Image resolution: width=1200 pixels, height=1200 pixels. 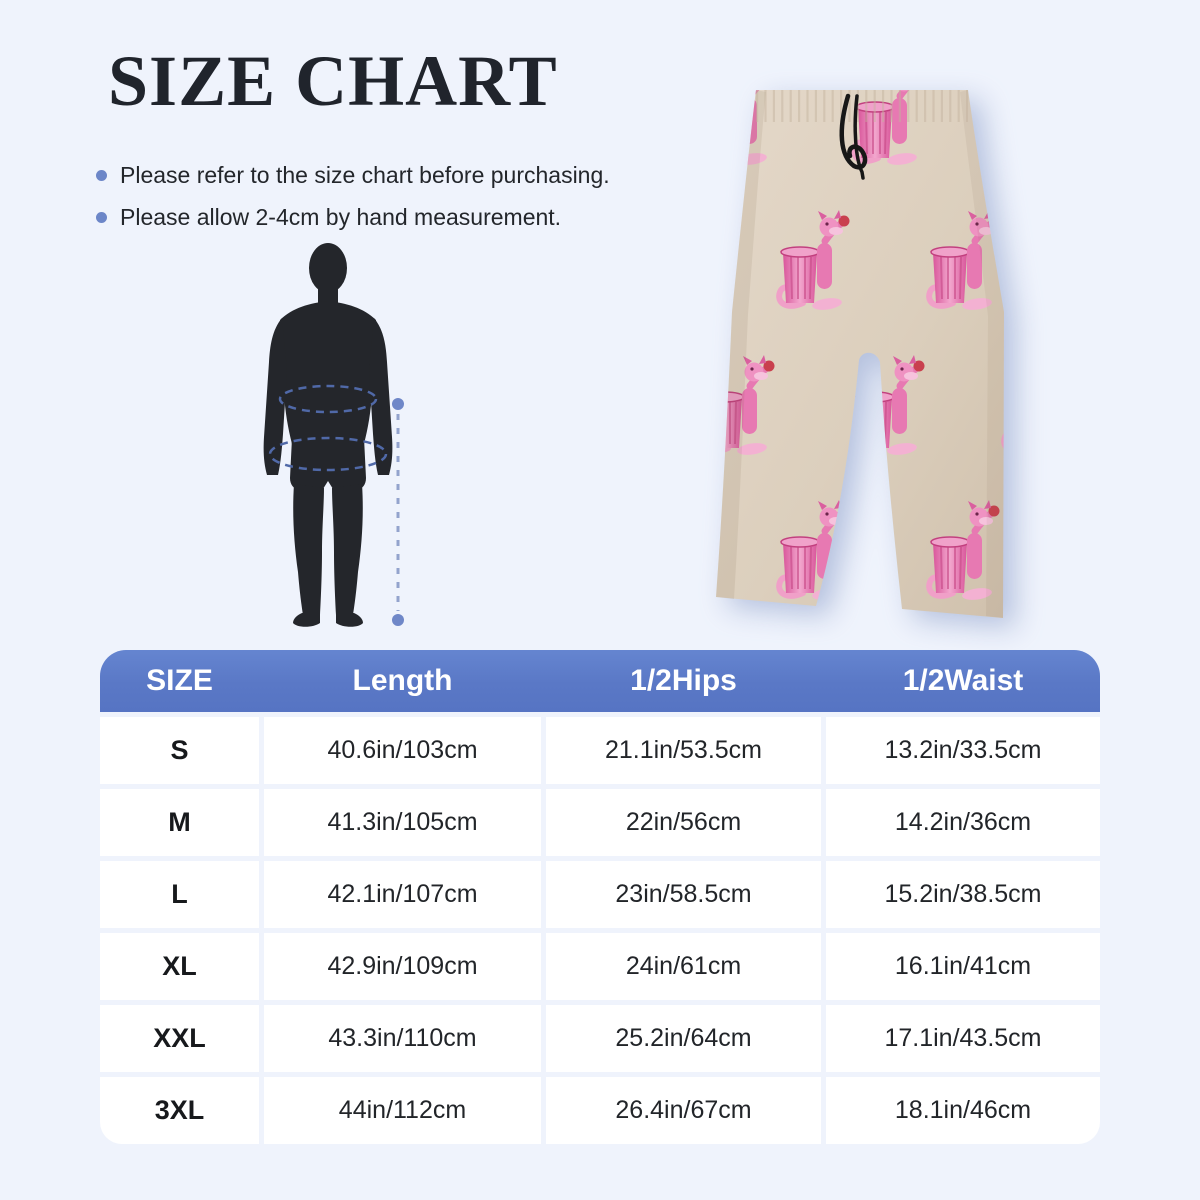 What do you see at coordinates (683, 966) in the screenshot?
I see `cell-hips: 24in/61cm` at bounding box center [683, 966].